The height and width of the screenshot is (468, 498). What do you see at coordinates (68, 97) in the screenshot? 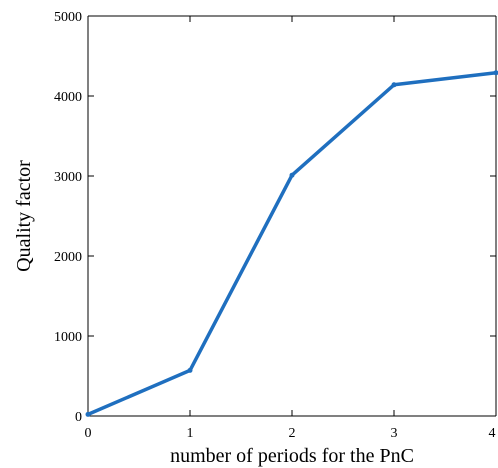
I see `y-tick-label: 4000` at bounding box center [68, 97].